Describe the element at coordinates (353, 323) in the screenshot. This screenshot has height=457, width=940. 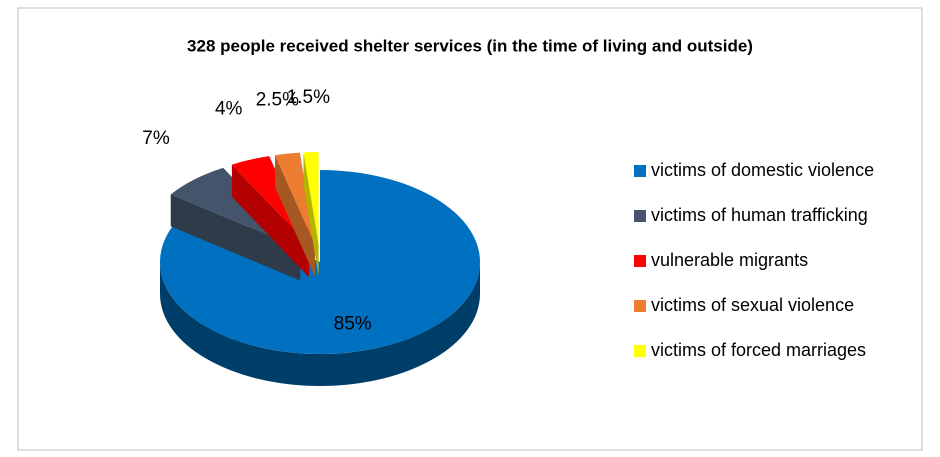
I see `data-label: 85%` at that location.